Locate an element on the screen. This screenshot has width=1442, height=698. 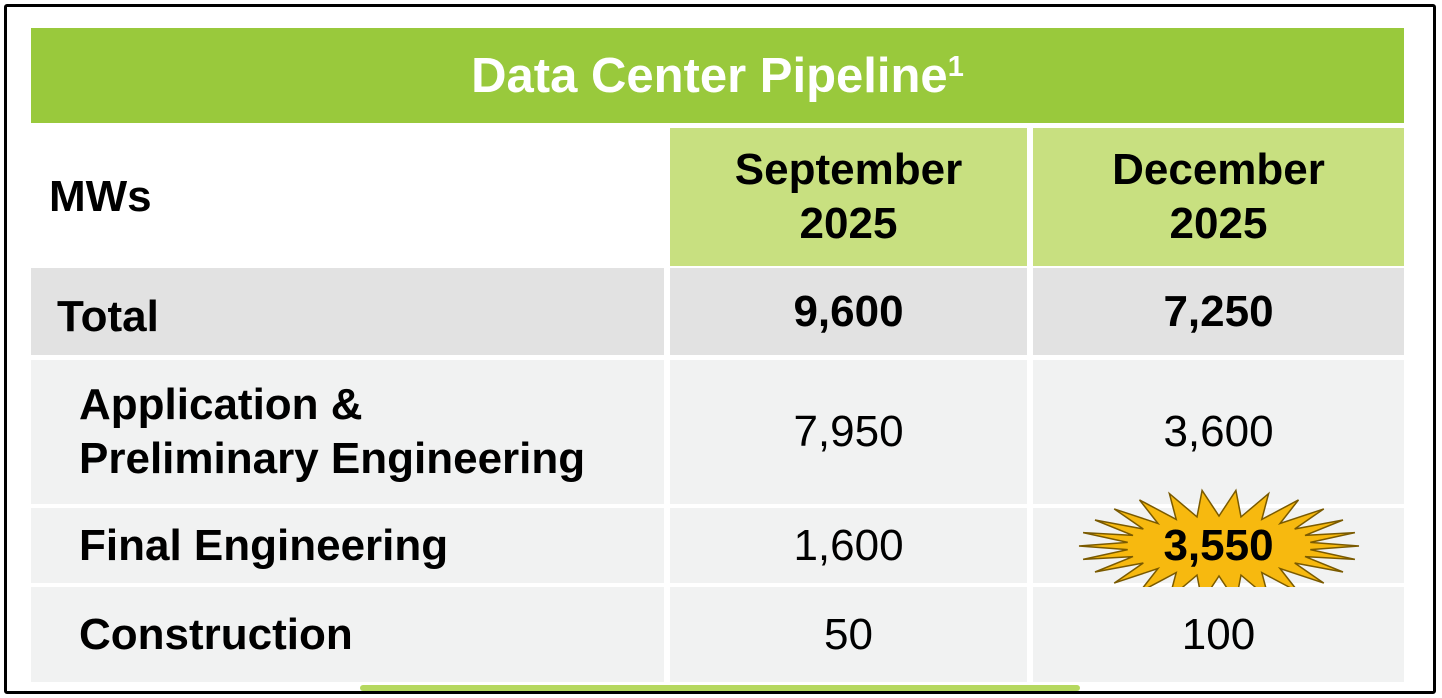
row-construction-label: Construction is located at coordinates (347, 634).